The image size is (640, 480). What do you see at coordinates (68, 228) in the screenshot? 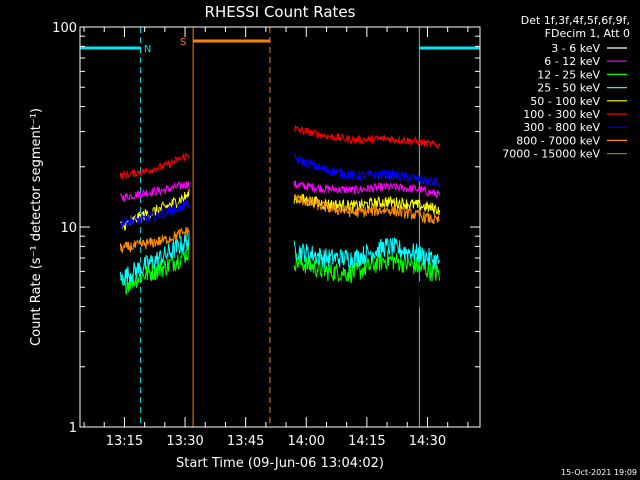
I see `y-tick-label: 10` at bounding box center [68, 228].